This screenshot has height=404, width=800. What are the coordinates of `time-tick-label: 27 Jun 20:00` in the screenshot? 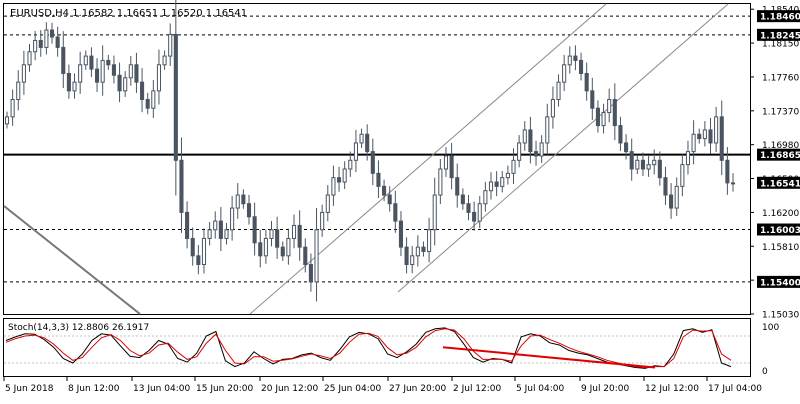 It's located at (417, 389).